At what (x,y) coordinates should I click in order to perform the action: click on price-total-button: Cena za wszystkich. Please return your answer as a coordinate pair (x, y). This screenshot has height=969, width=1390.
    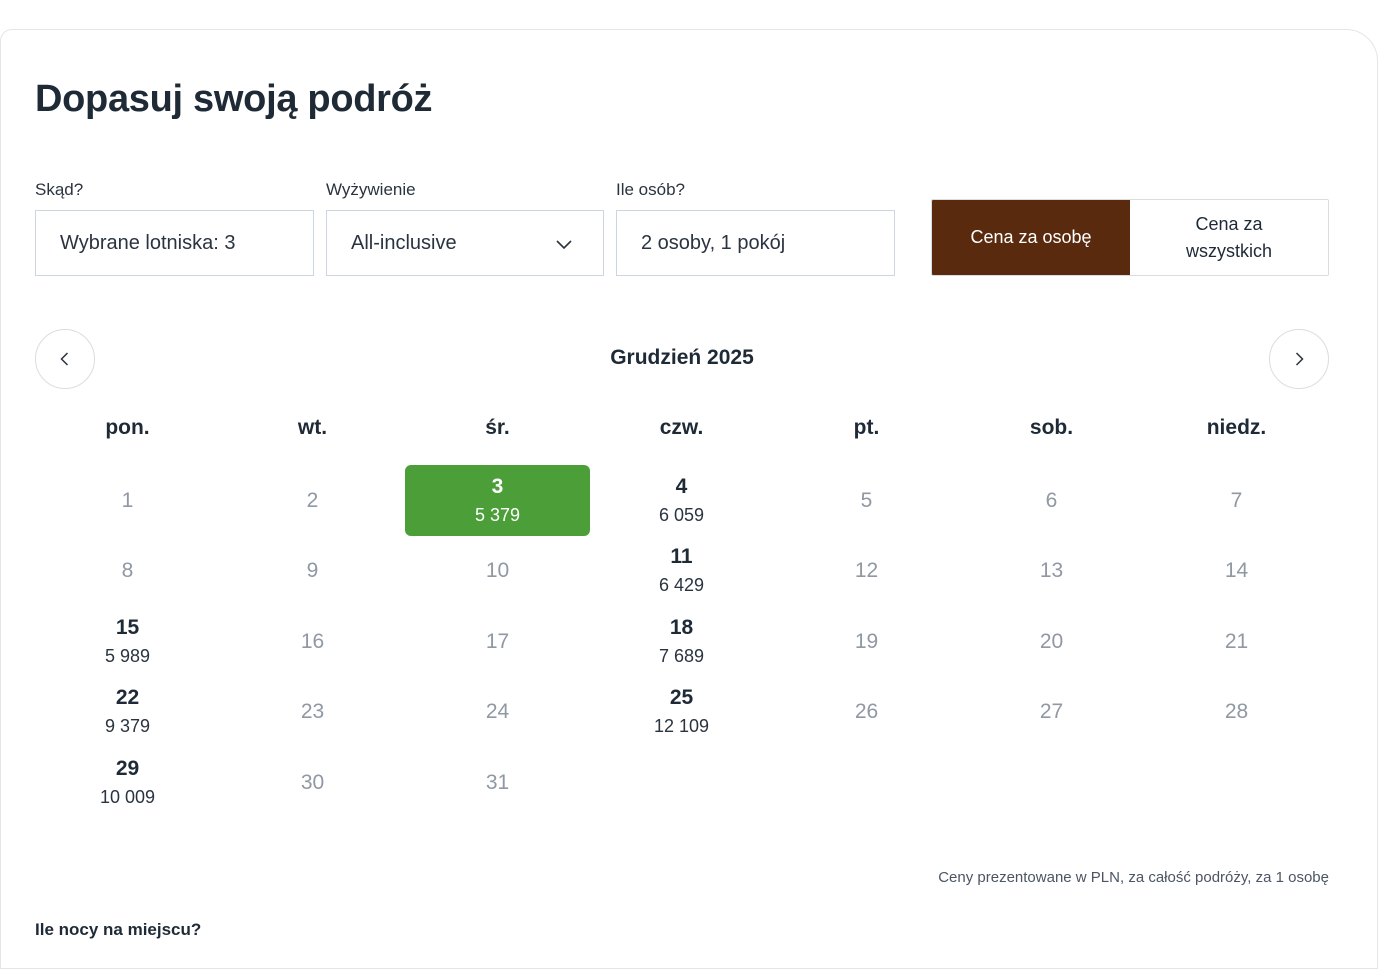
    Looking at the image, I should click on (1229, 237).